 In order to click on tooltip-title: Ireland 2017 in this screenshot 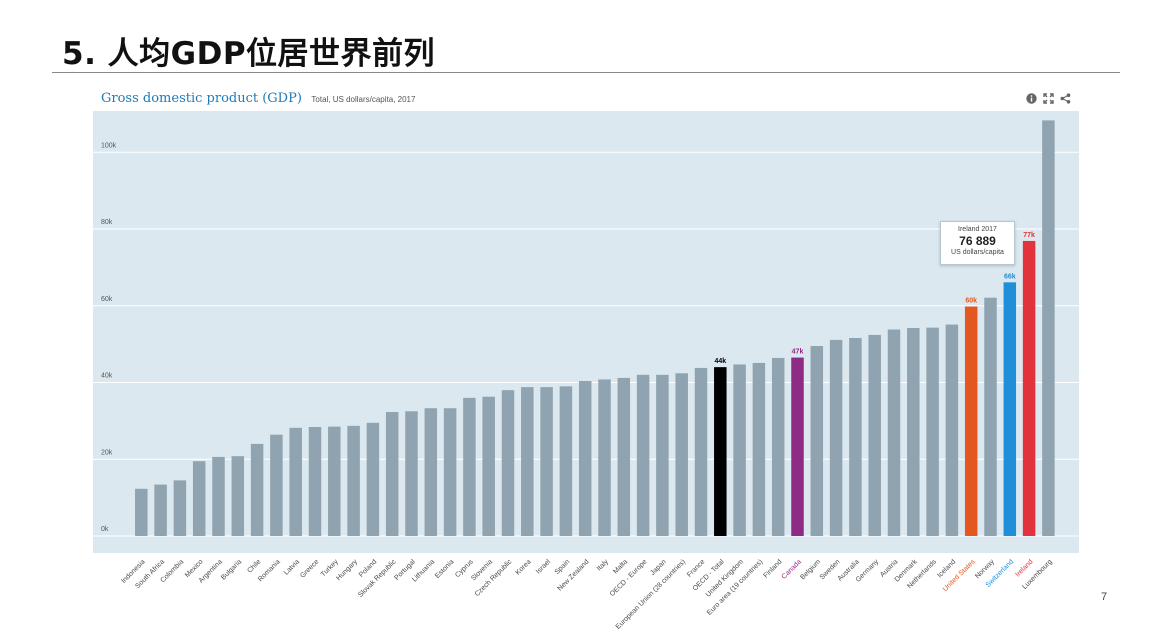, I will do `click(977, 229)`.